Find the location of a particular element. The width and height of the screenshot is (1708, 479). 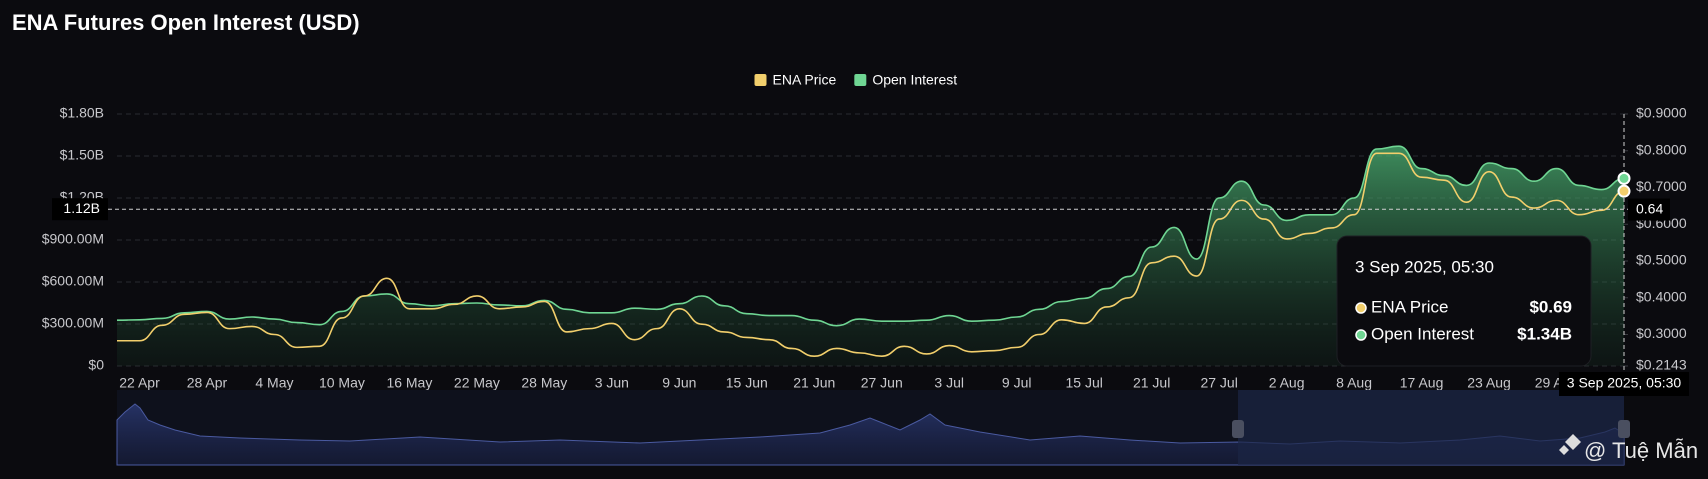

navigator-selection is located at coordinates (1431, 427).